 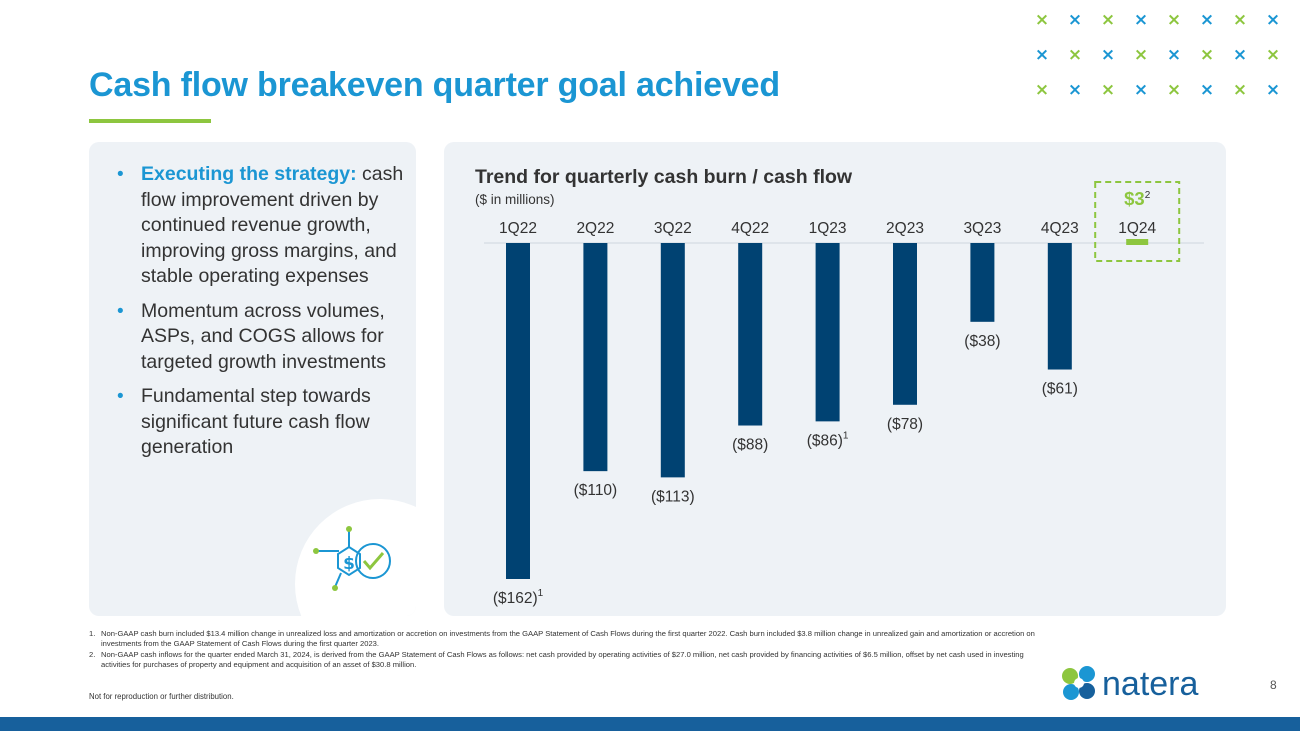 What do you see at coordinates (750, 228) in the screenshot?
I see `category-label: 4Q22` at bounding box center [750, 228].